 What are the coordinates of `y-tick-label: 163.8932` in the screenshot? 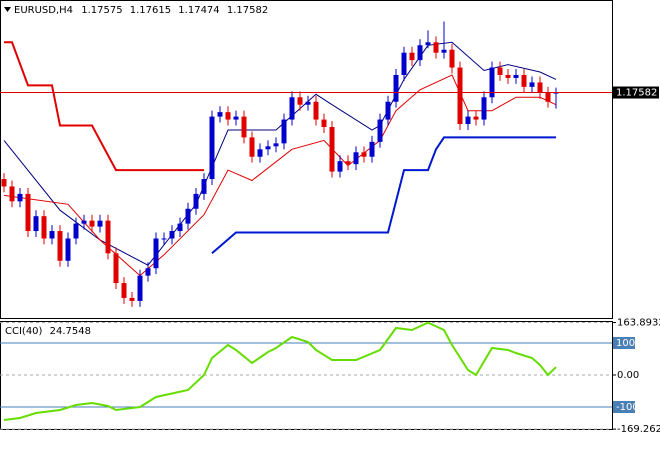 It's located at (638, 323).